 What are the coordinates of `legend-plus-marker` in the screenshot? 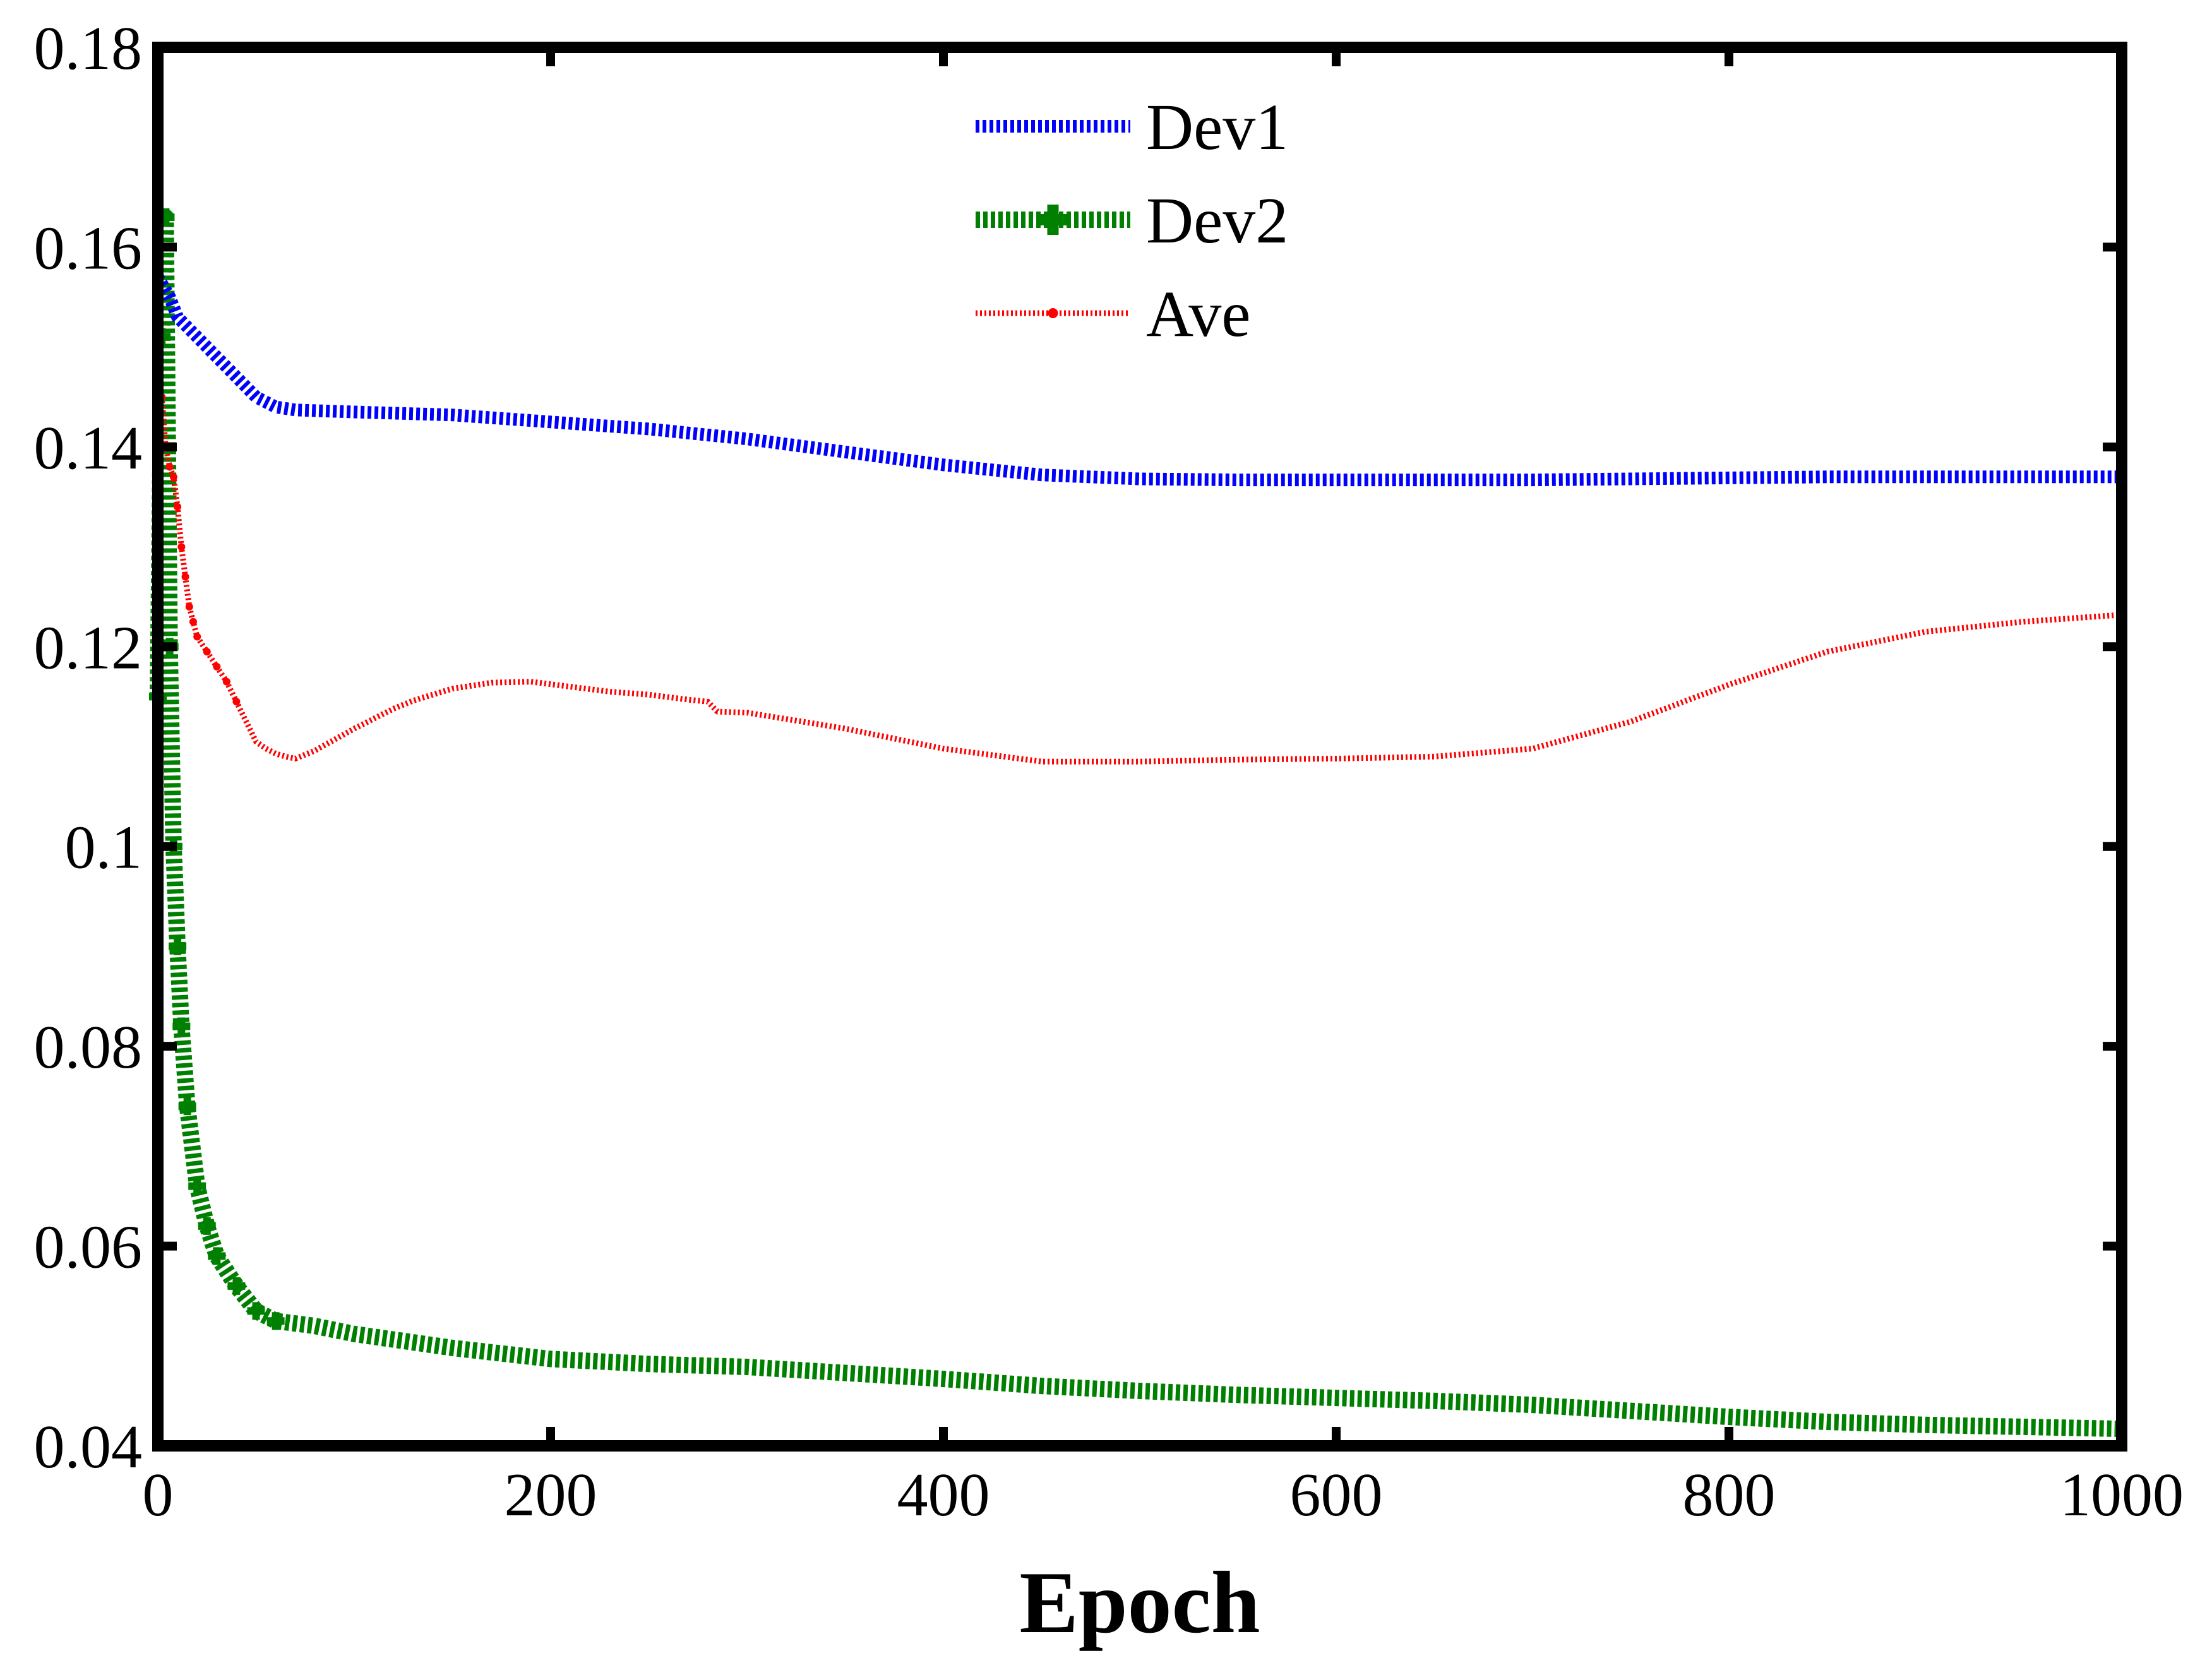 It's located at (1052, 220).